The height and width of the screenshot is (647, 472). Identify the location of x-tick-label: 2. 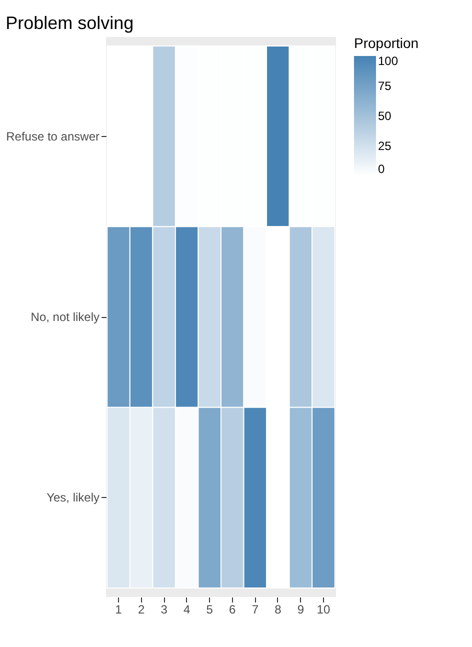
(141, 609).